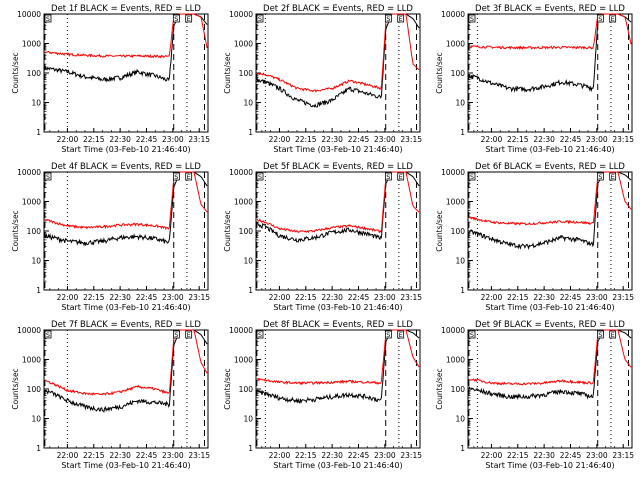 The width and height of the screenshot is (640, 484). Describe the element at coordinates (550, 325) in the screenshot. I see `panel-title: Det 9f BLACK = Events, RED = LLD` at that location.